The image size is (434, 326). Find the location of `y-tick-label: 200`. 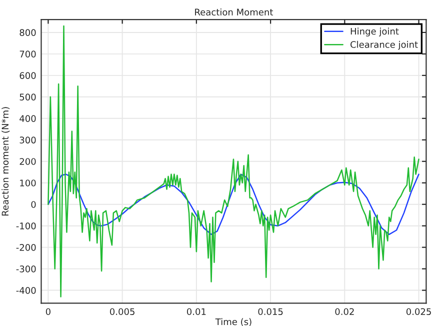

y-tick-label: 200 is located at coordinates (28, 161).